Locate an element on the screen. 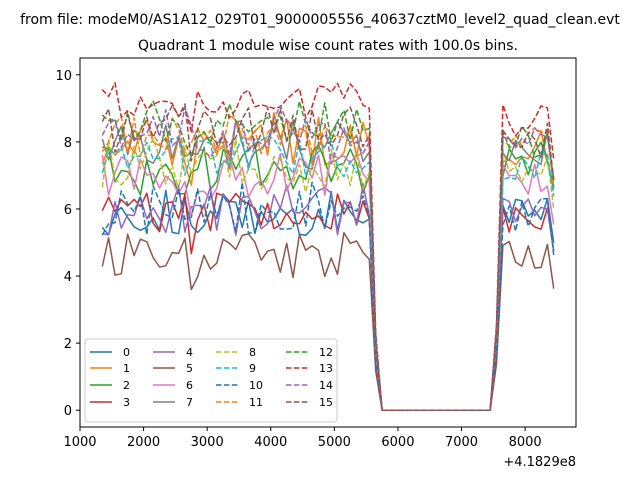  legend-label-0: 0 is located at coordinates (126, 352).